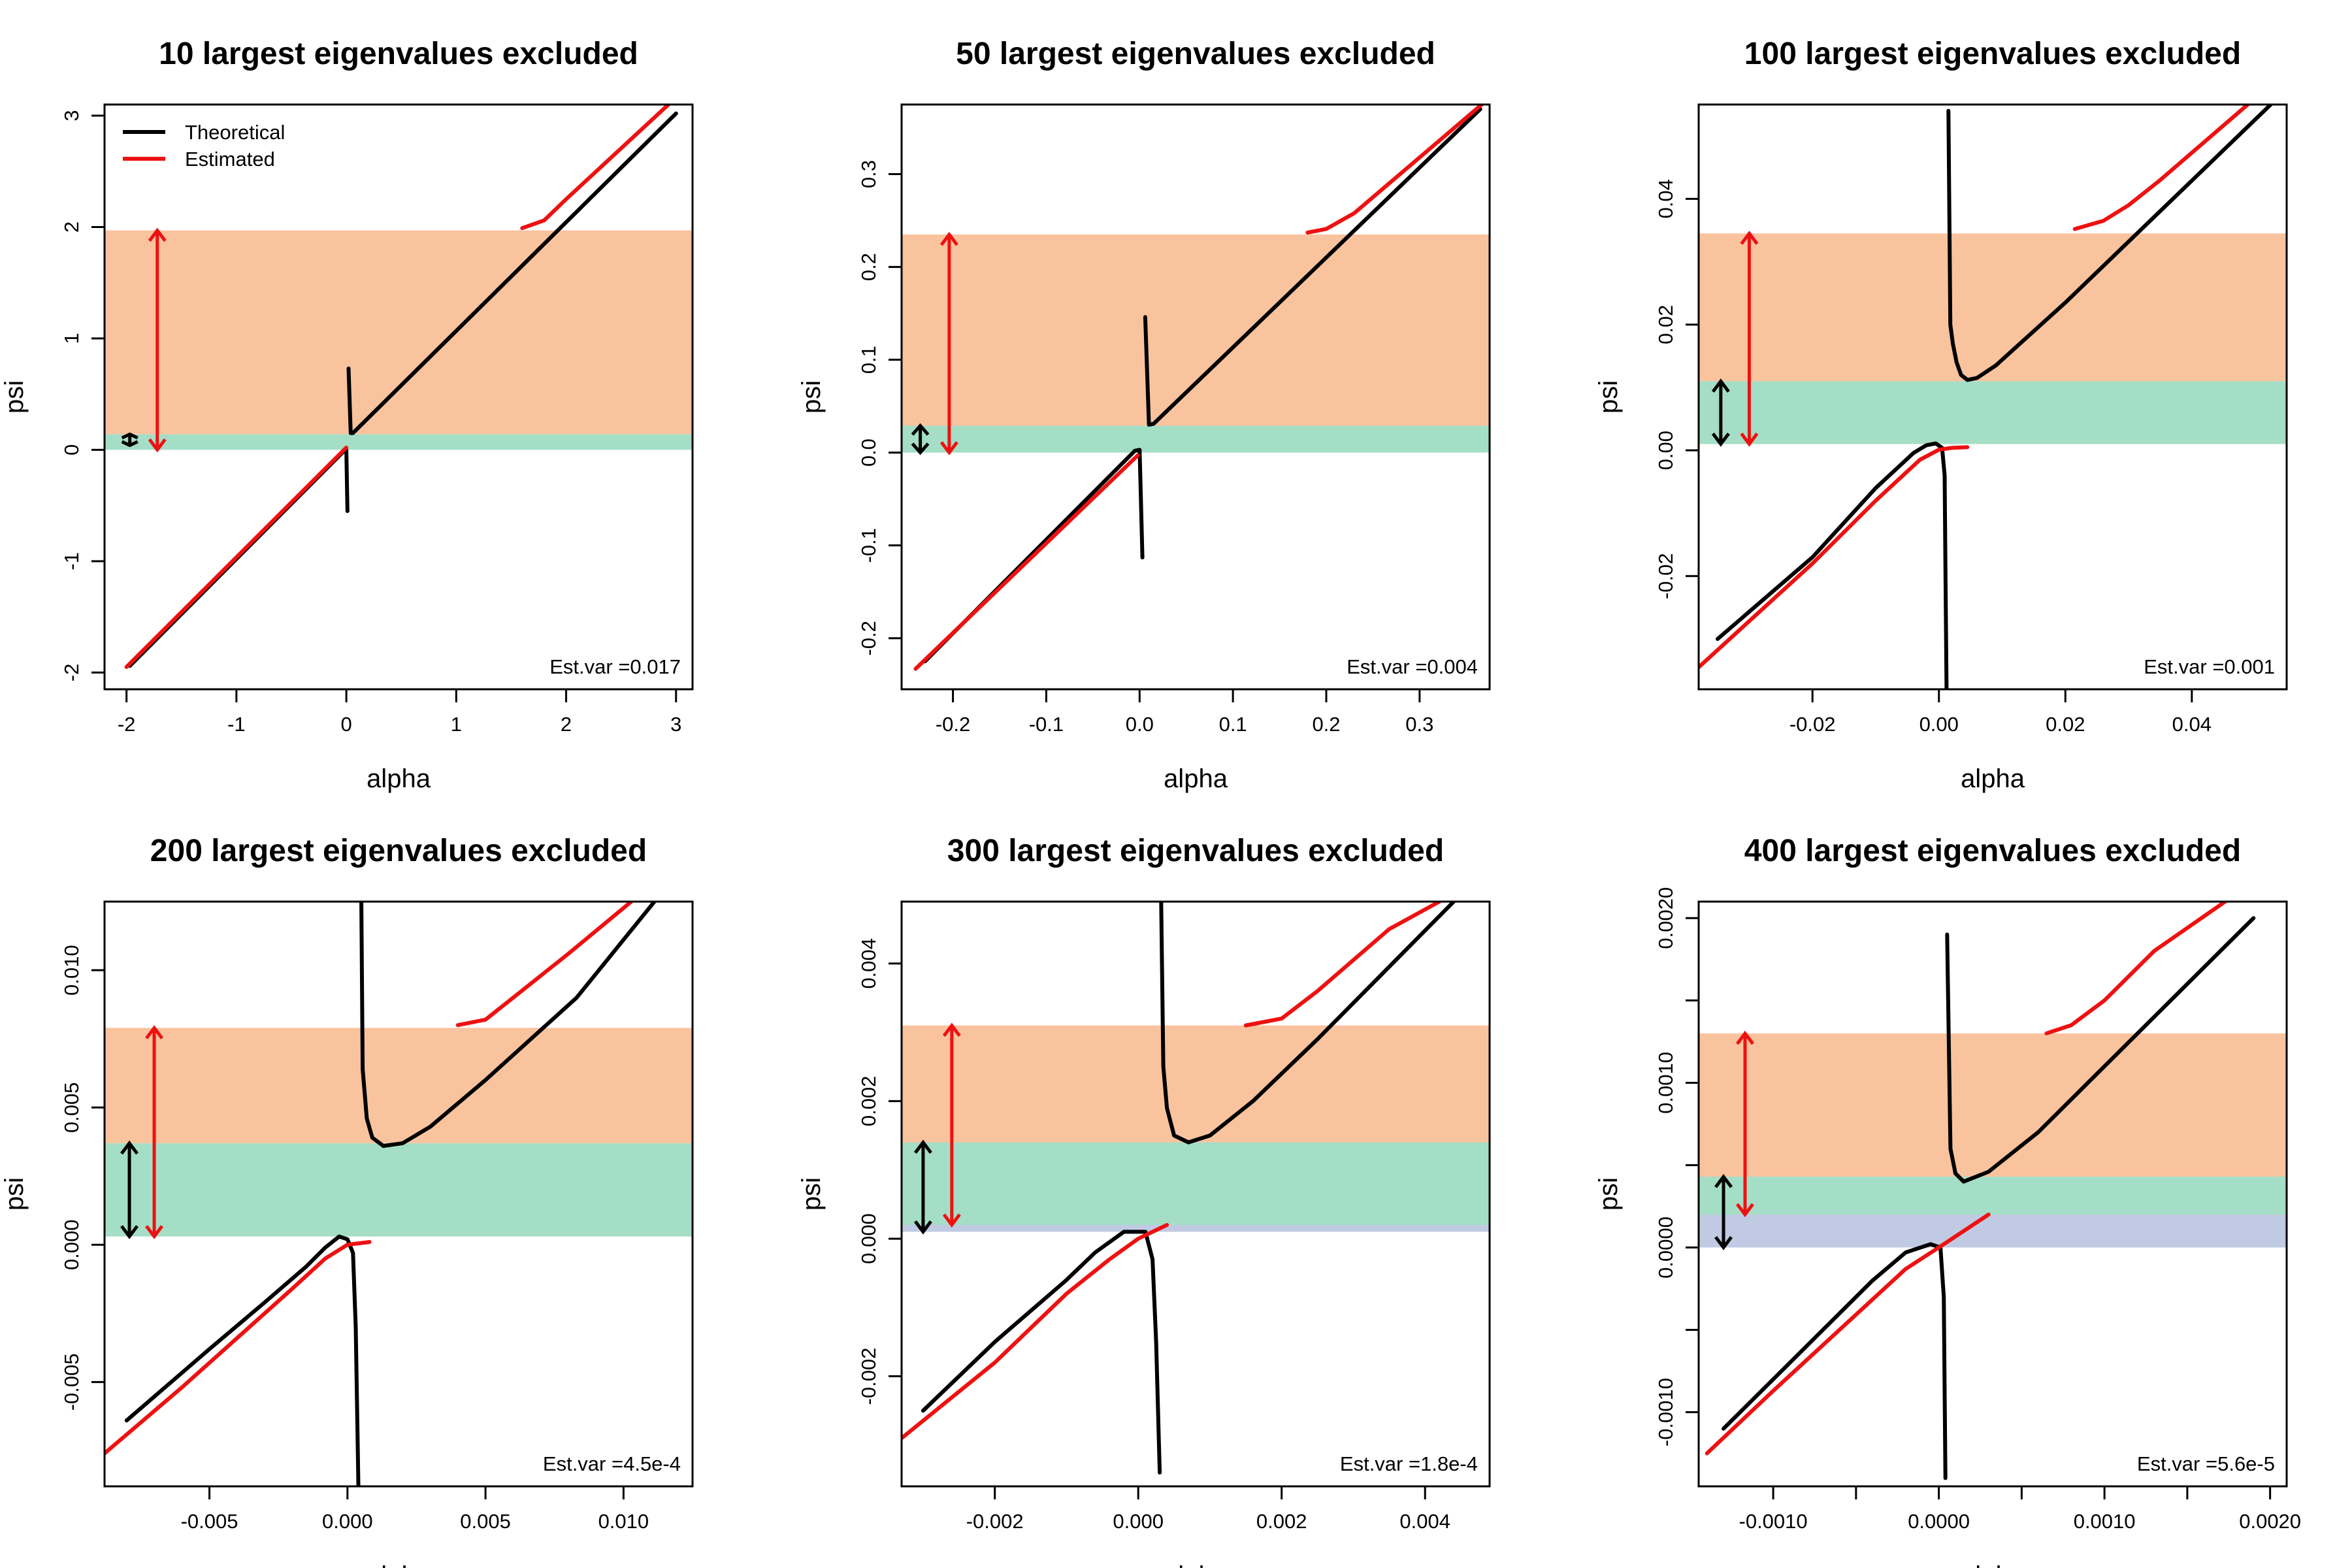  What do you see at coordinates (868, 267) in the screenshot?
I see `y-tick-label: 0.2` at bounding box center [868, 267].